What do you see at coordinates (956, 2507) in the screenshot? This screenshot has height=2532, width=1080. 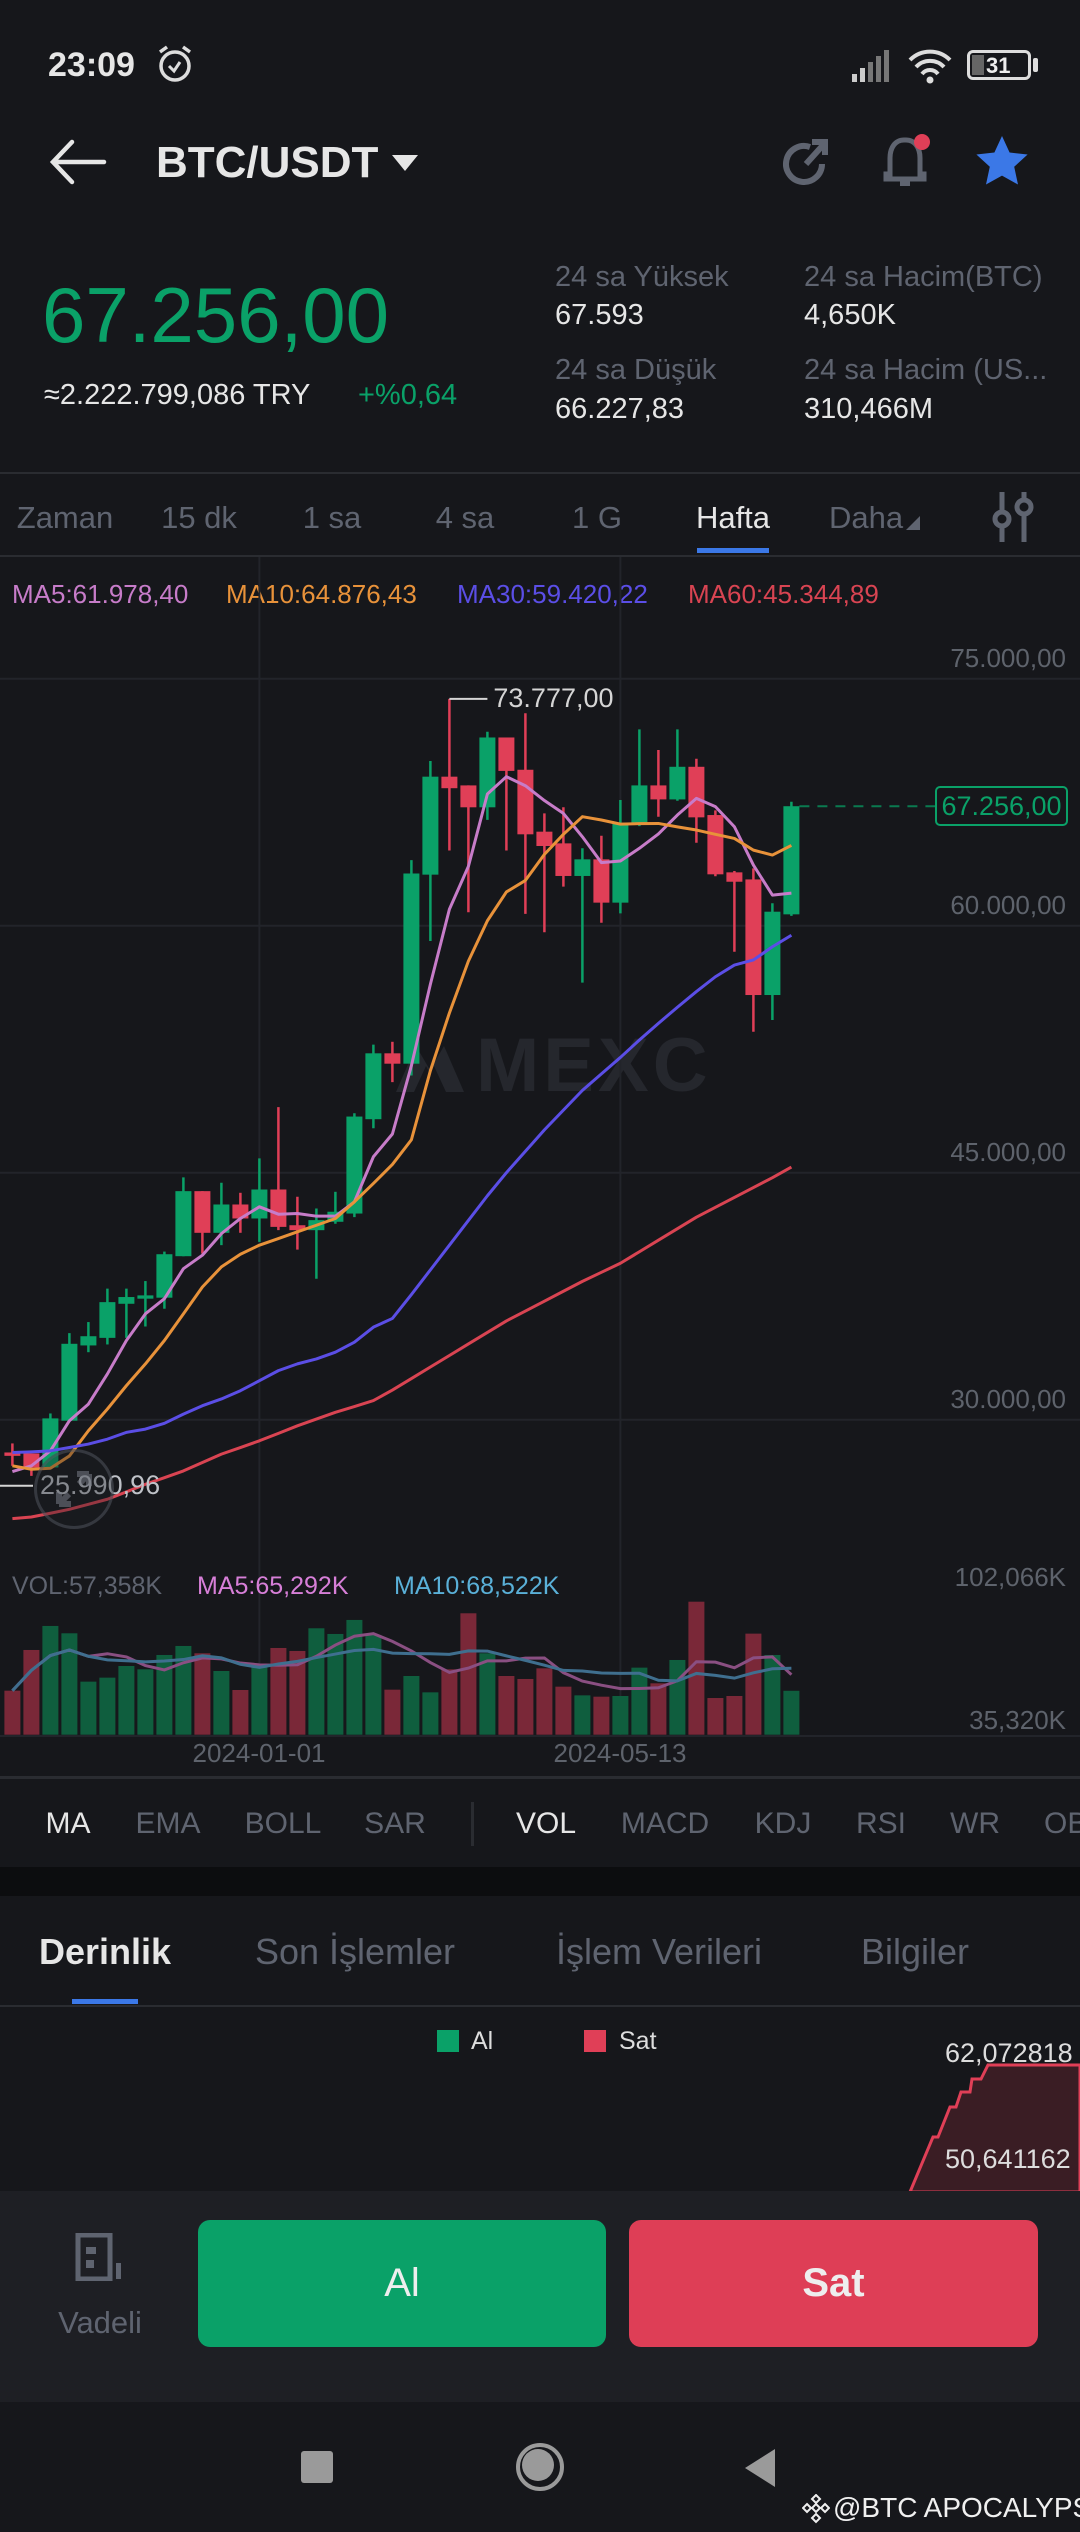 I see `credit-watermark: @BTC APOCALYPSE` at bounding box center [956, 2507].